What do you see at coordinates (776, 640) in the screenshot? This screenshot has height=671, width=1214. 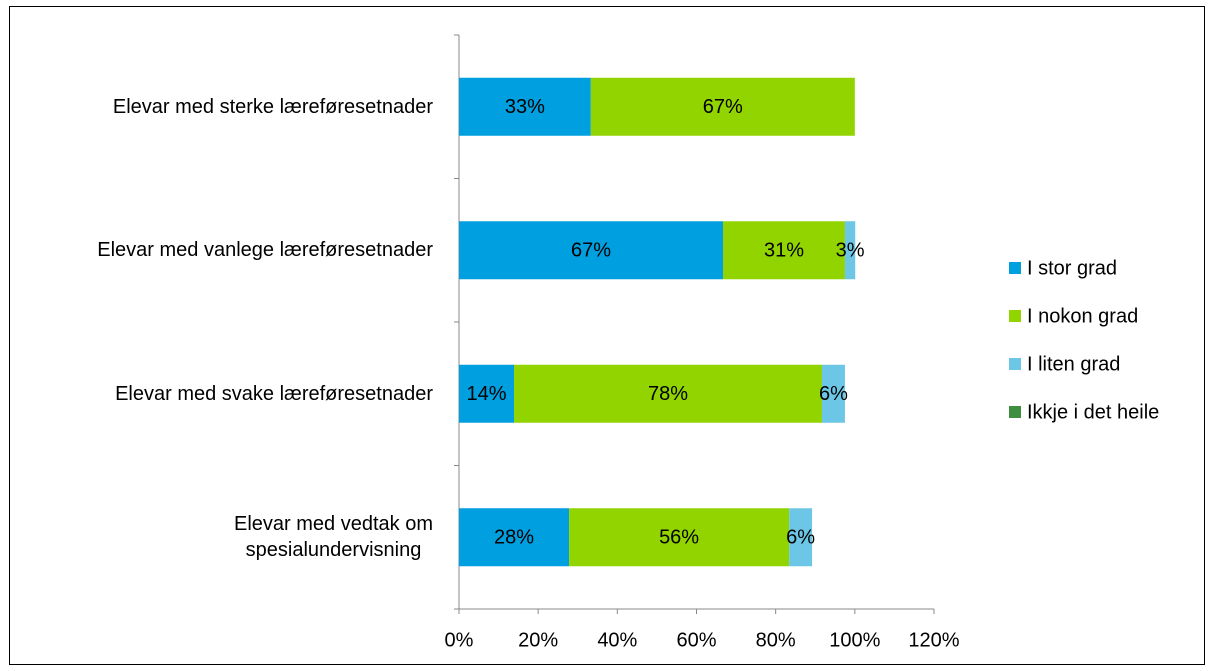 I see `x-tick-label: 80%` at bounding box center [776, 640].